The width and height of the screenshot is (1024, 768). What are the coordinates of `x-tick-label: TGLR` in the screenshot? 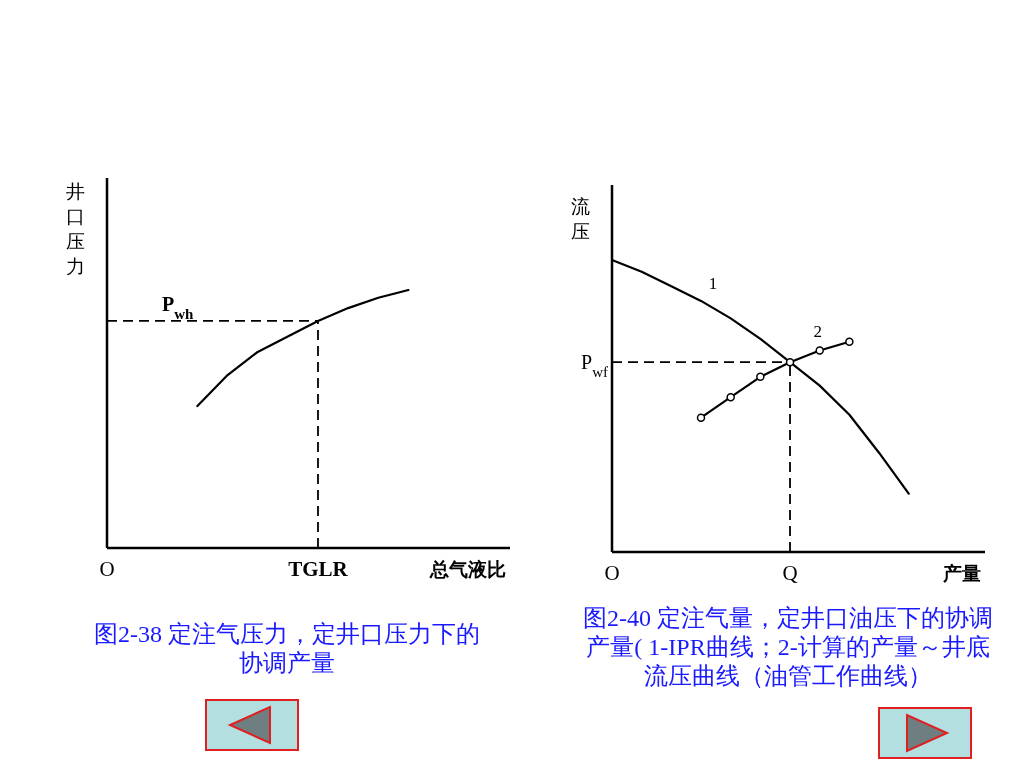 It's located at (318, 569).